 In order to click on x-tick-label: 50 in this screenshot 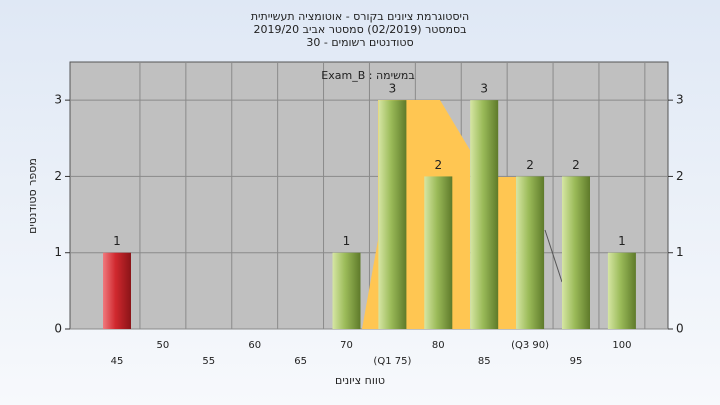, I will do `click(163, 345)`.